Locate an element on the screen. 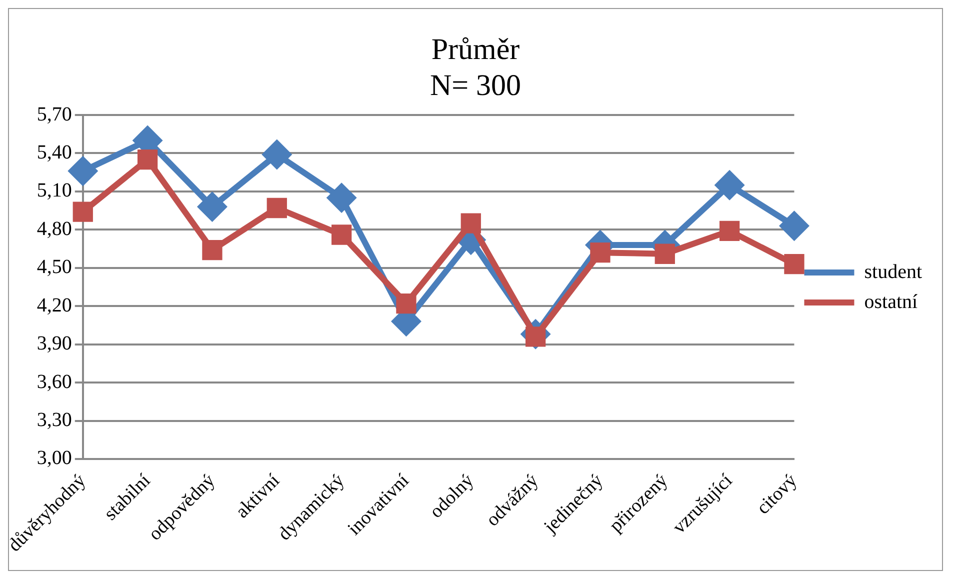  text: N= 300 is located at coordinates (476, 85).